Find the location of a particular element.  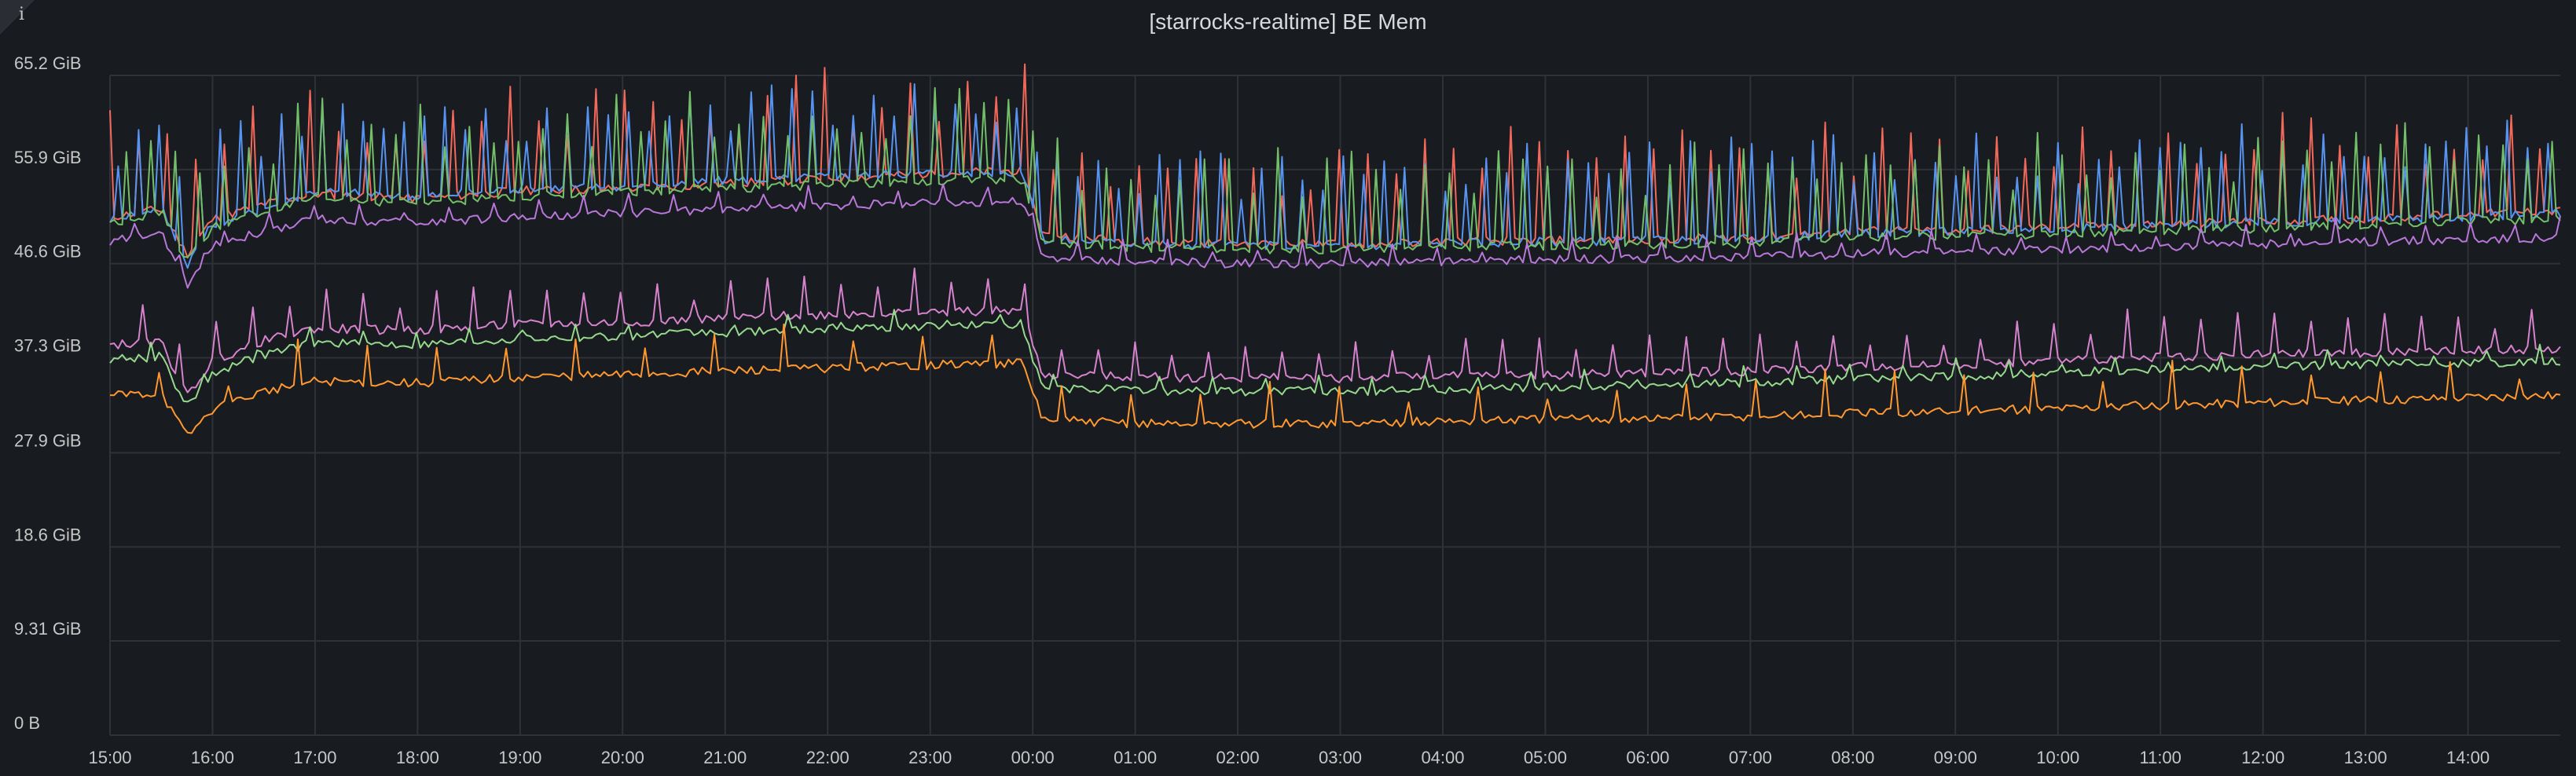

x-tick-label: 17:00 is located at coordinates (314, 757).